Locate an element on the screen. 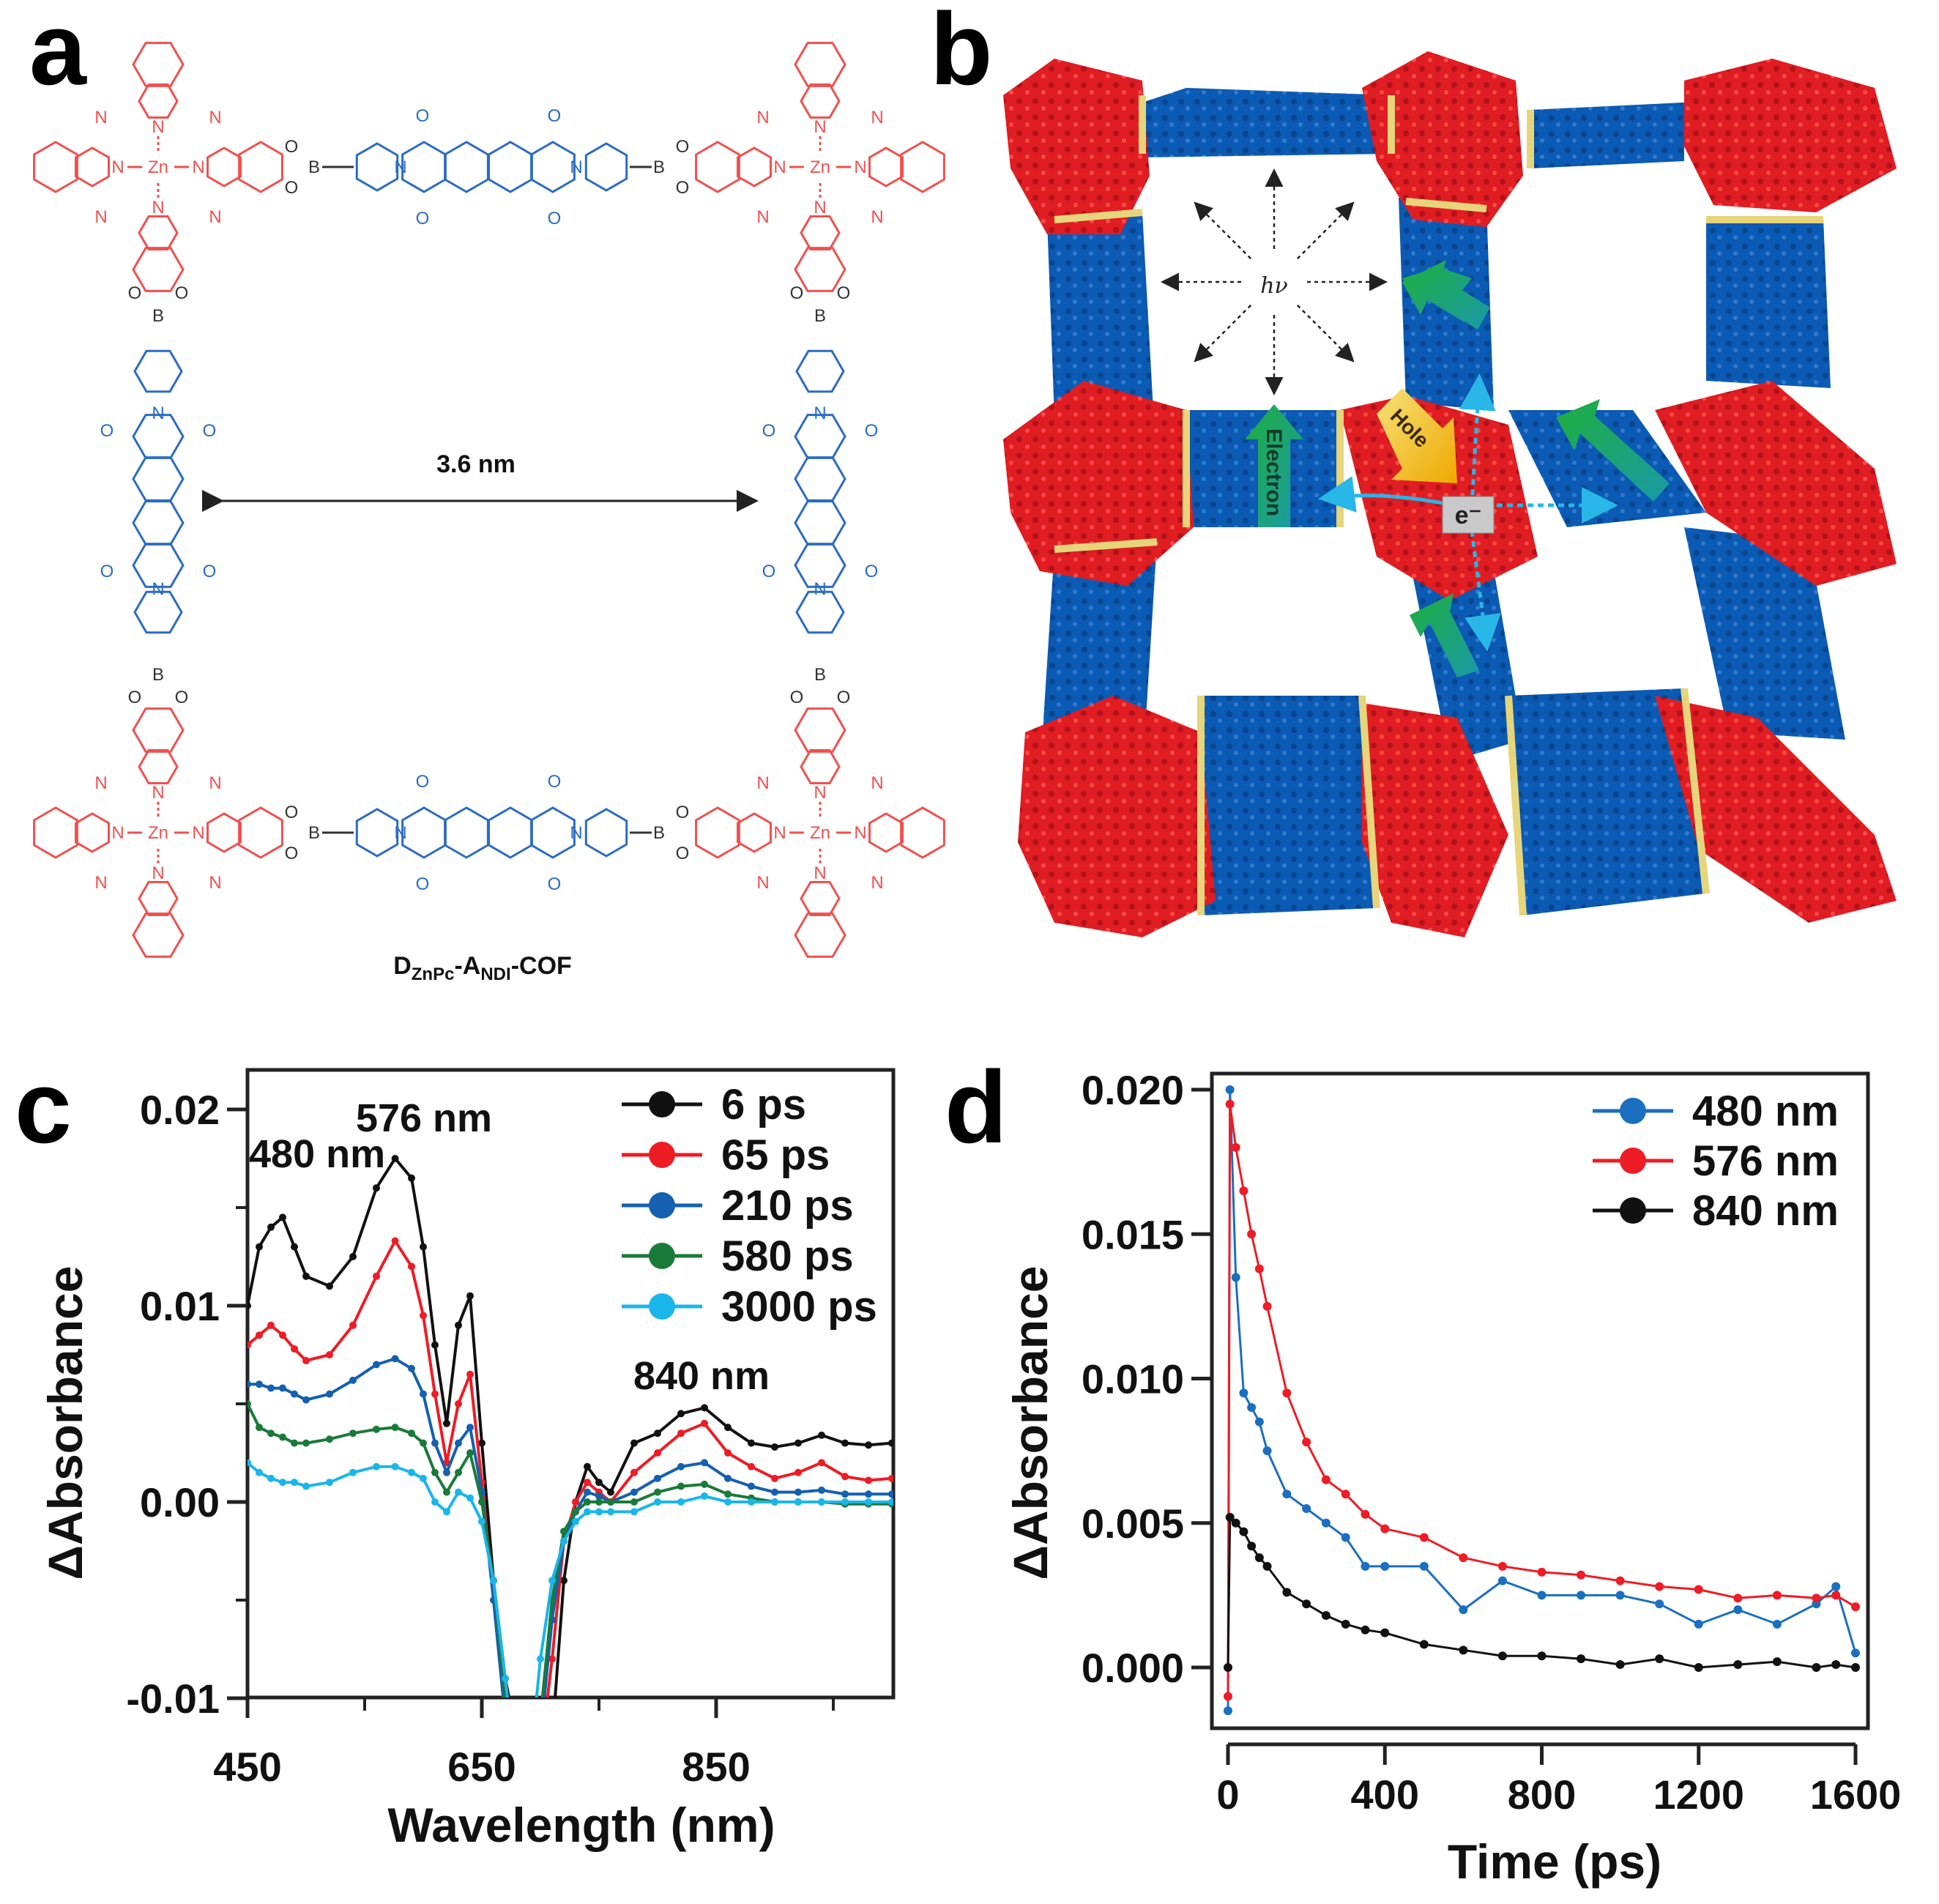 Image resolution: width=1939 pixels, height=1904 pixels. electron-label-box: e⁻ is located at coordinates (1468, 515).